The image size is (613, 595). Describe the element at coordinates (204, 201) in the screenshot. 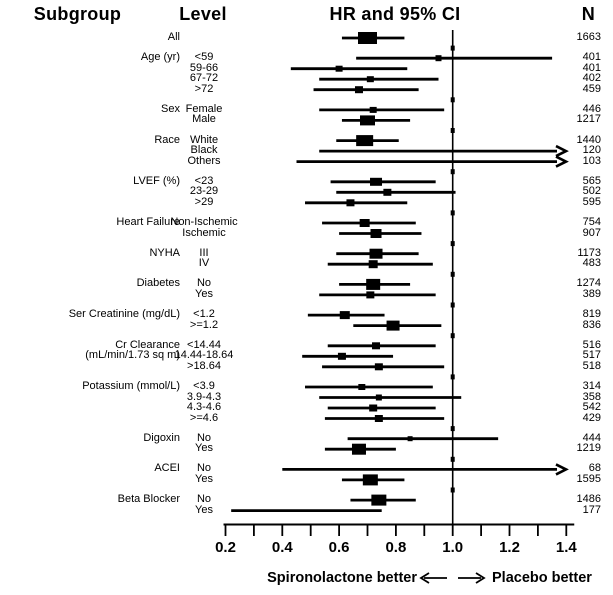

I see `row-level-label: >29` at that location.